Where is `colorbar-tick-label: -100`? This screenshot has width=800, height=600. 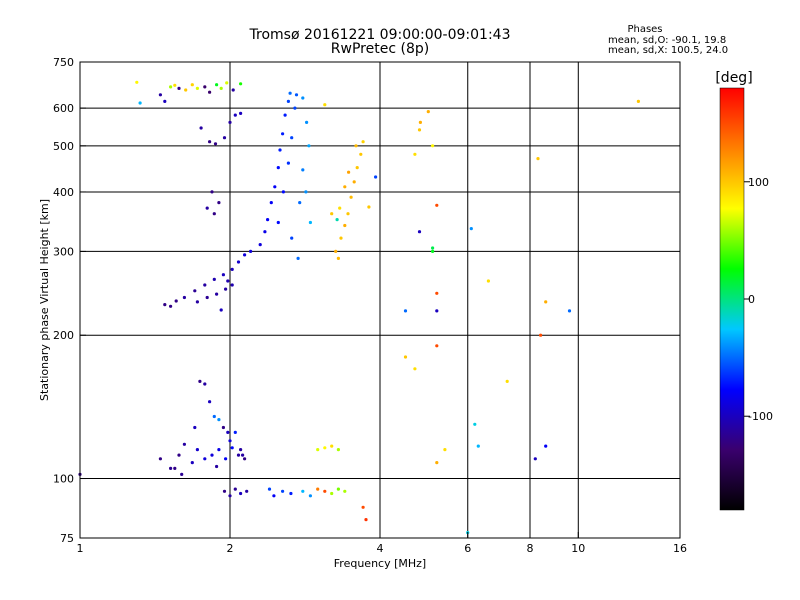
colorbar-tick-label: -100 is located at coordinates (760, 416).